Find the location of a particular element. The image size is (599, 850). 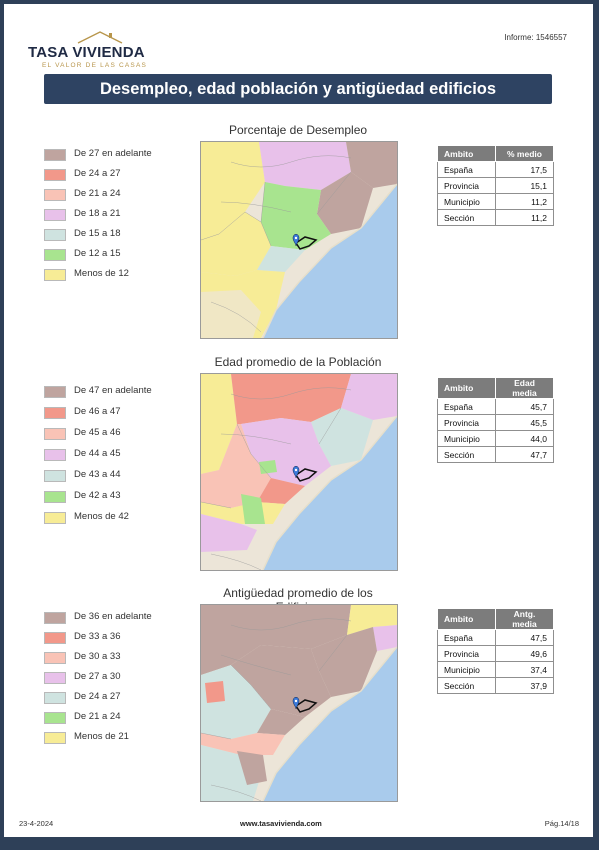

legend-item: De 27 a 30 is located at coordinates (119, 677).